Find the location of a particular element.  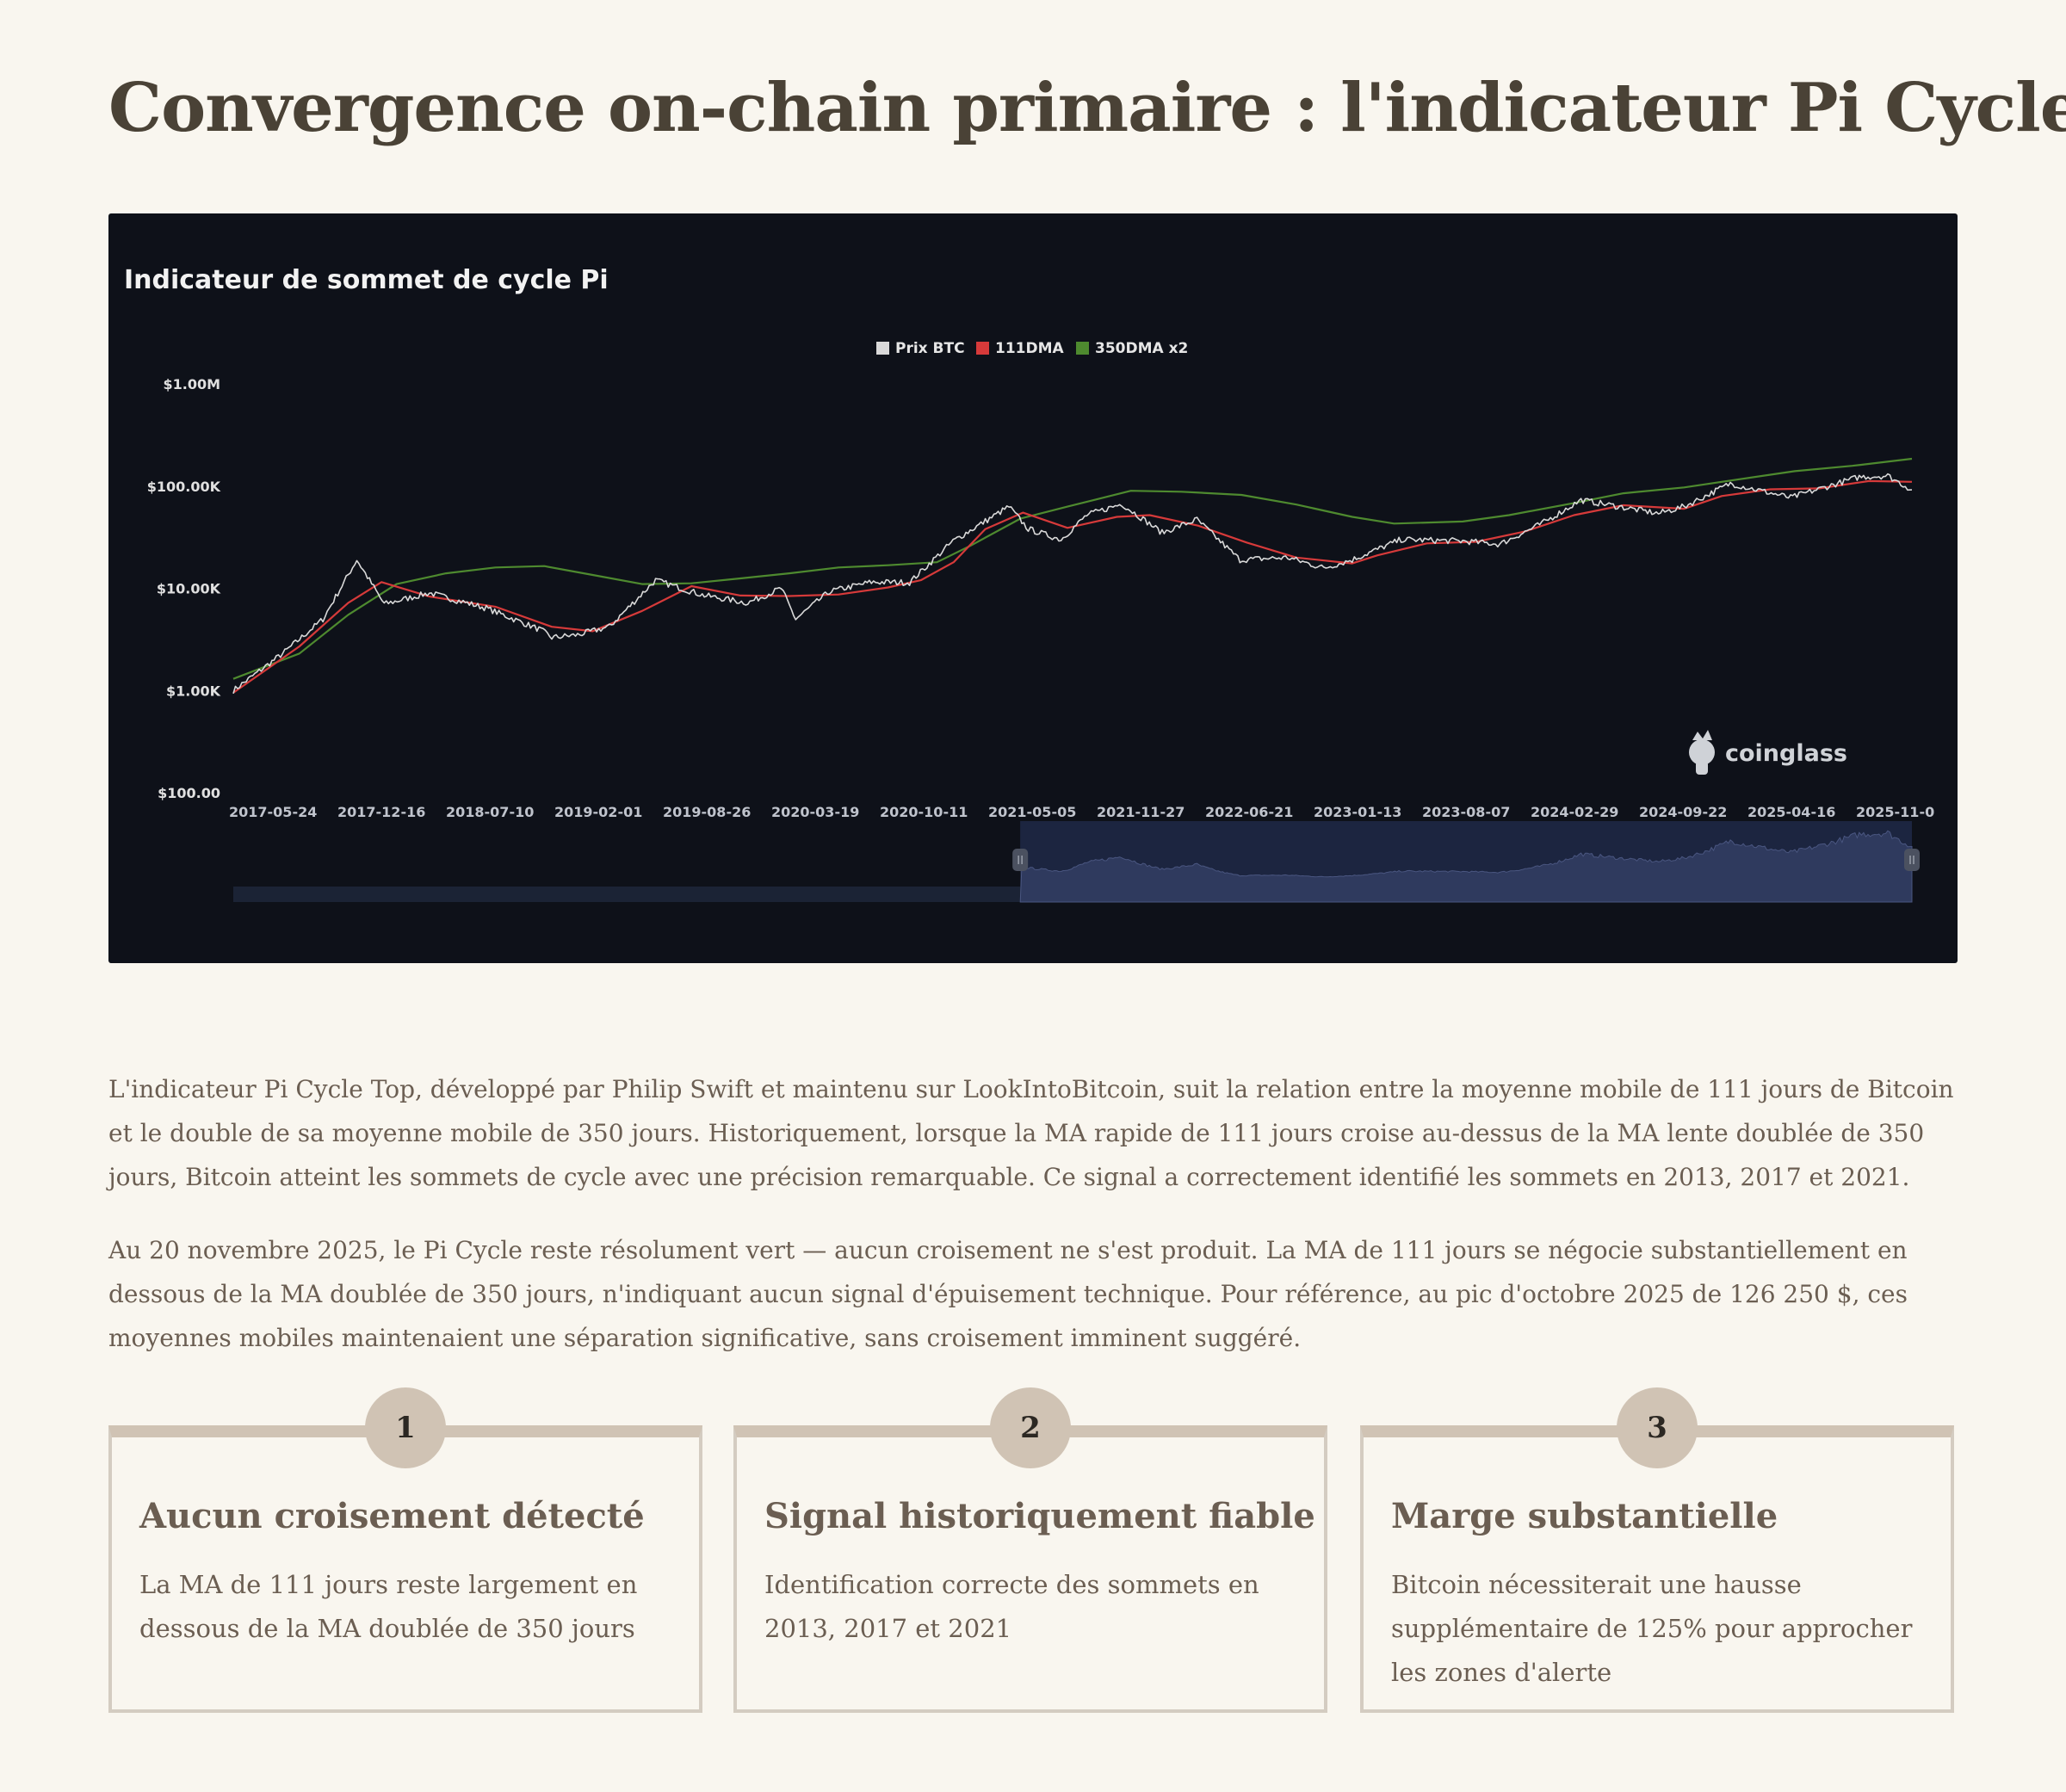

card-title: Aucun croisement détecté is located at coordinates (392, 1516).